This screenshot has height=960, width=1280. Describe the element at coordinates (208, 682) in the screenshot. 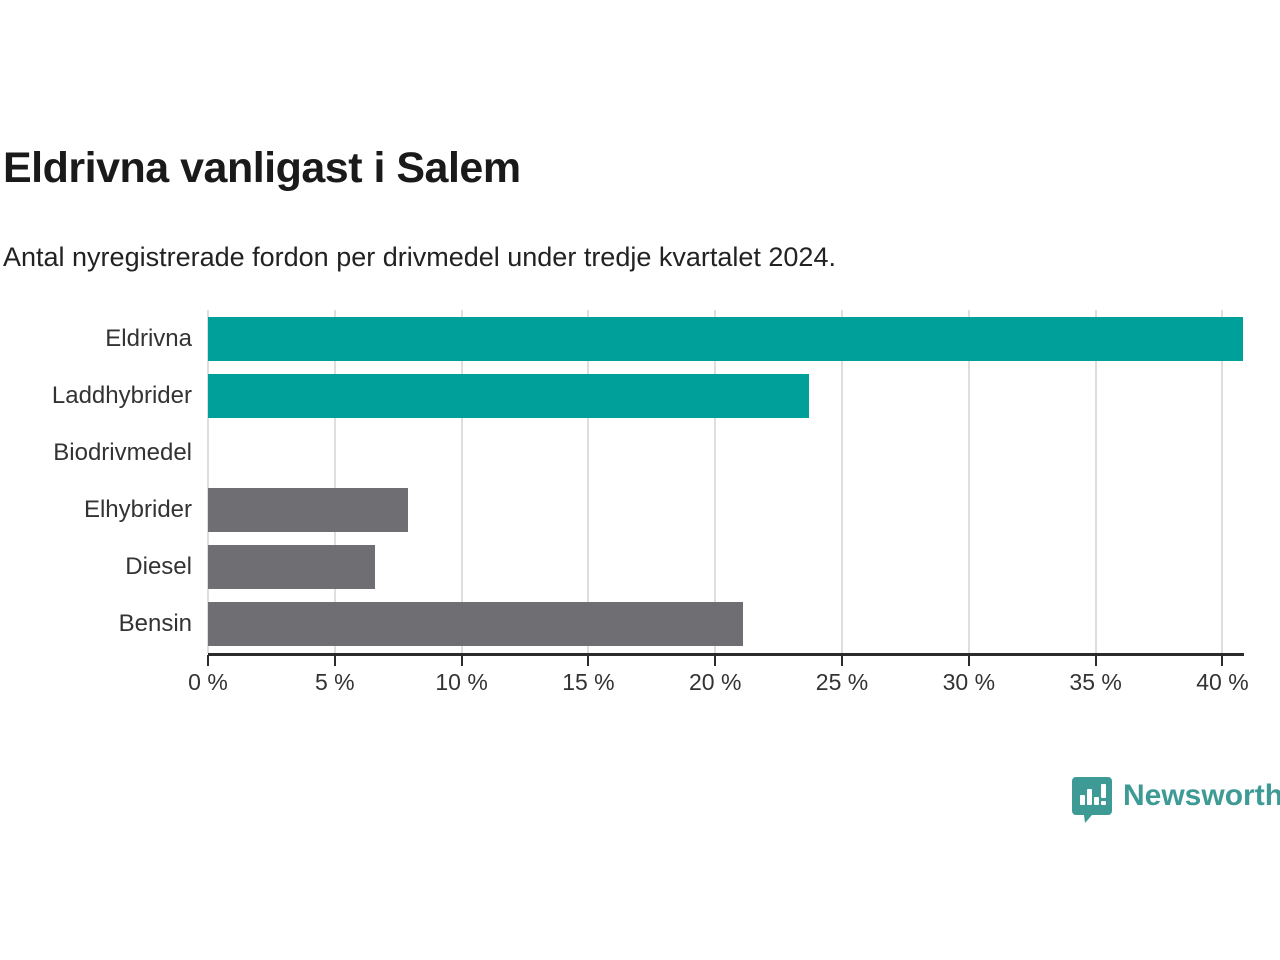

I see `x-tick-label: 0 %` at that location.